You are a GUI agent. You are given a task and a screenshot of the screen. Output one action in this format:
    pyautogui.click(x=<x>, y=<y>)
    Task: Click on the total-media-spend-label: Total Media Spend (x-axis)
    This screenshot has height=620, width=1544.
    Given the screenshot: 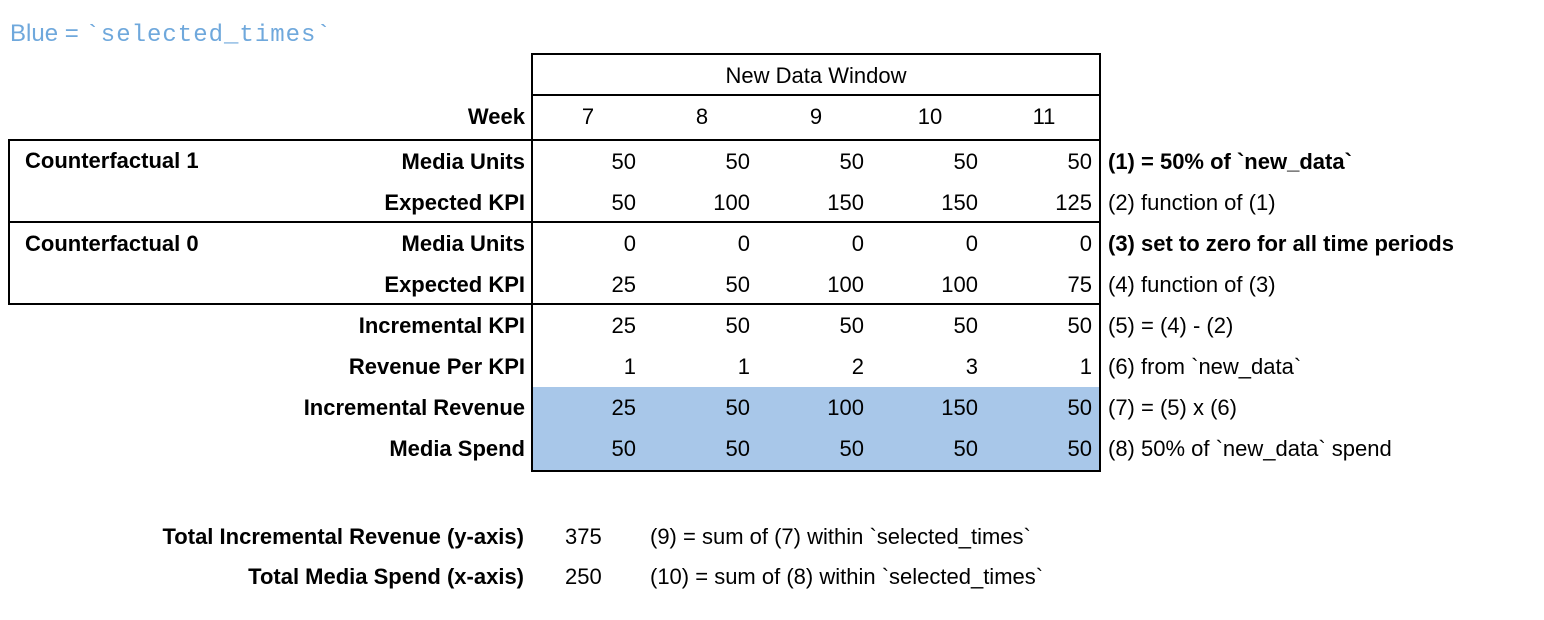 What is the action you would take?
    pyautogui.click(x=386, y=576)
    